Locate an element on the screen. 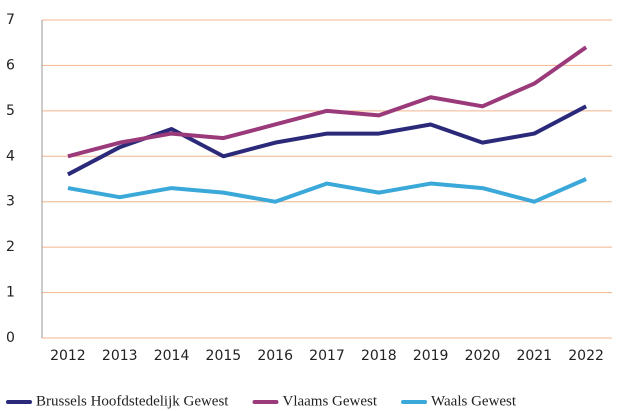 The image size is (629, 411). y-tick-label: 3 is located at coordinates (10, 202).